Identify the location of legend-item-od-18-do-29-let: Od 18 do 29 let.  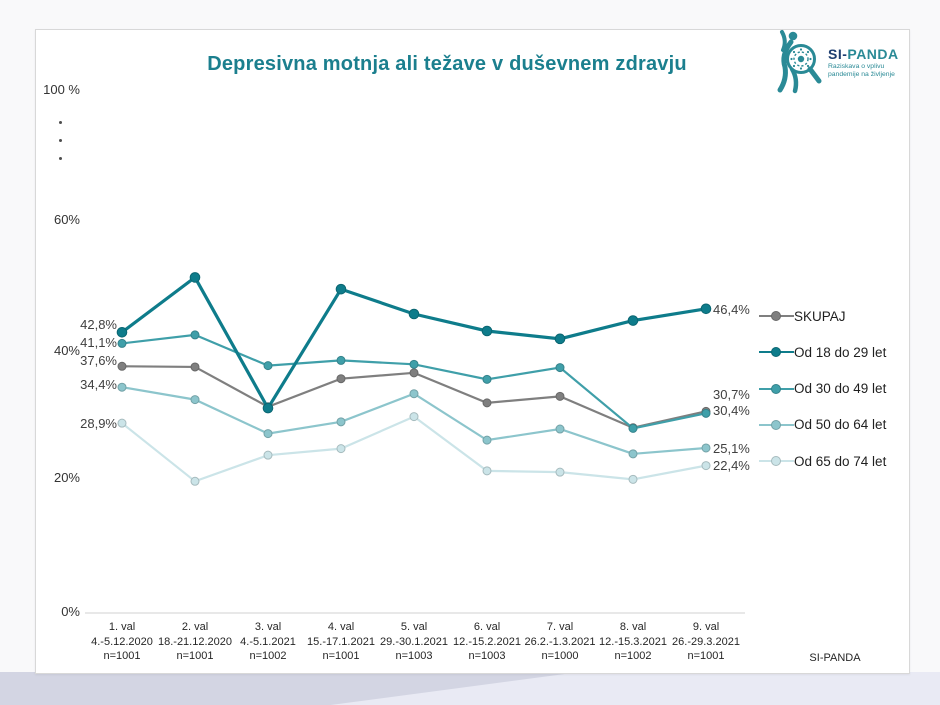
(822, 352).